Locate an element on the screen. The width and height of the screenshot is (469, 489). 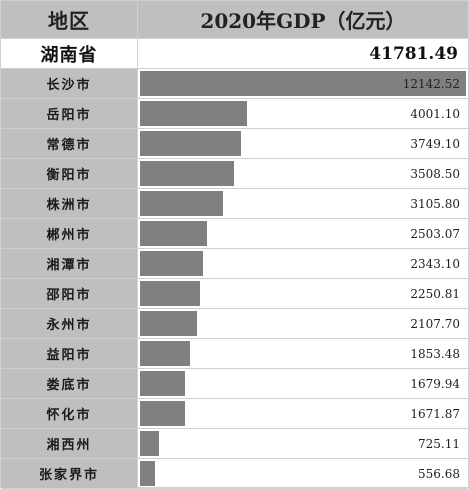
city-name: 岳阳市 is located at coordinates (69, 113).